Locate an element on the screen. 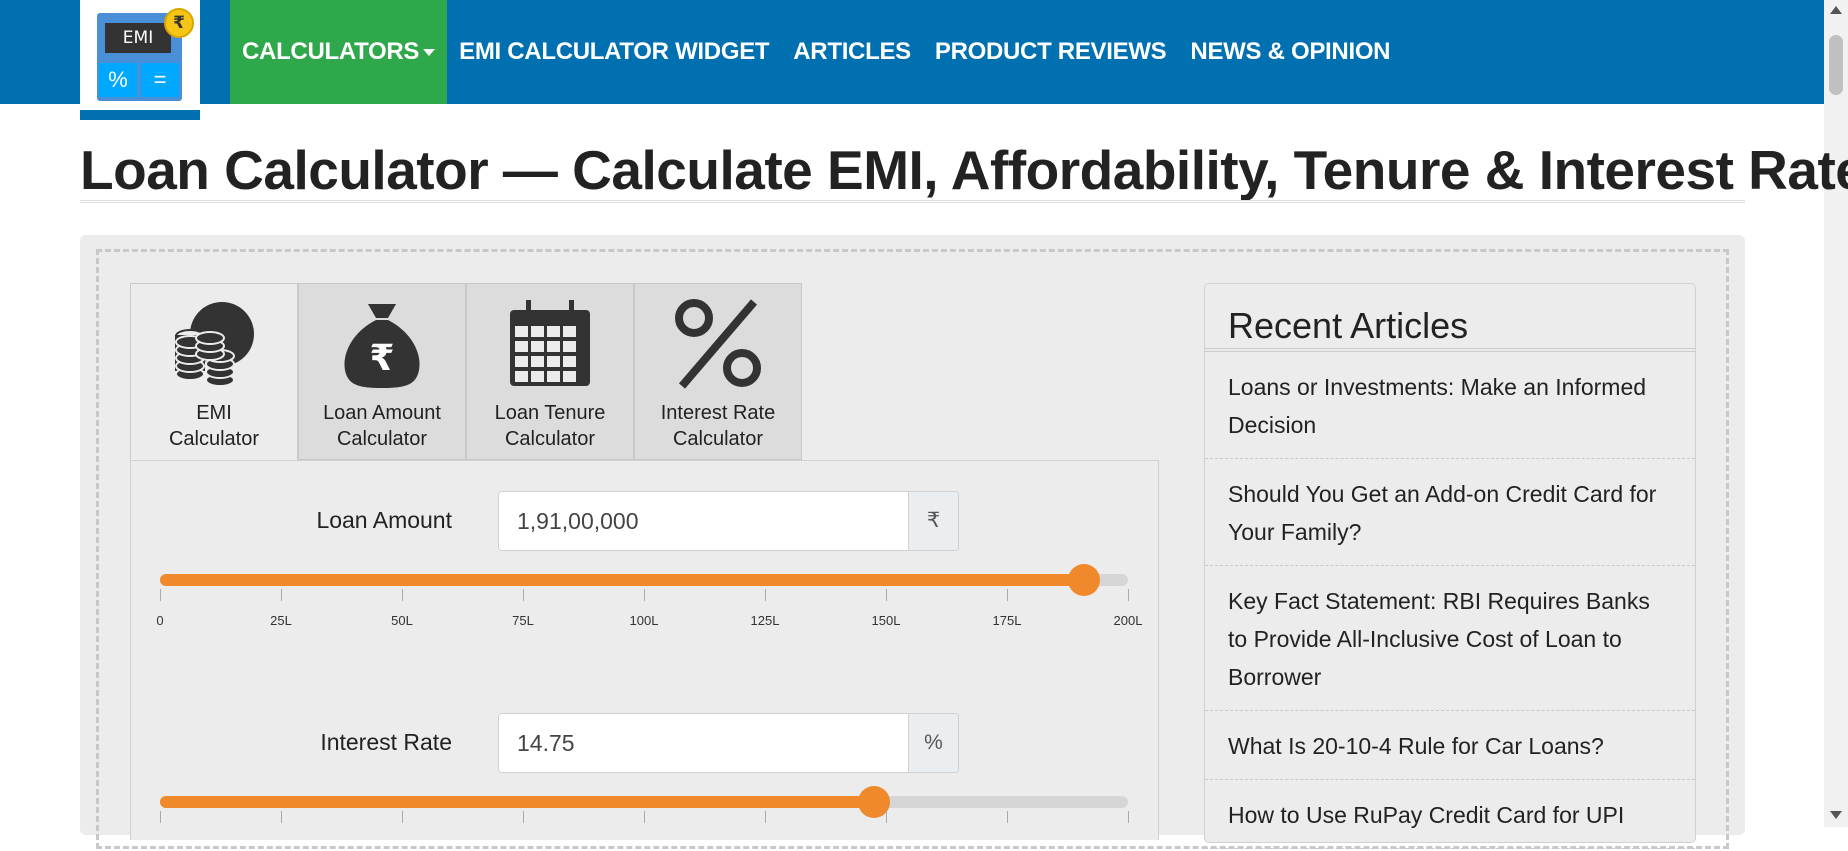 Image resolution: width=1848 pixels, height=851 pixels. sidebar-title: Recent Articles is located at coordinates (1348, 325).